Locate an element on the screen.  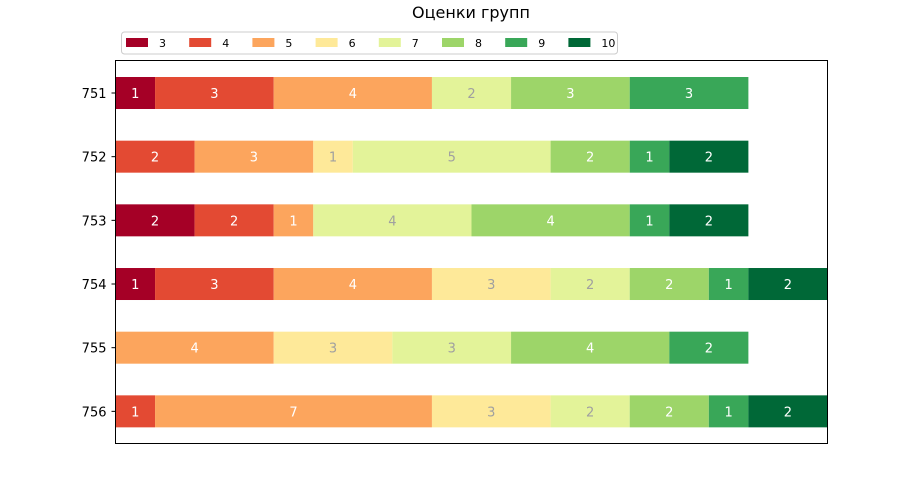
legend-label: 9 is located at coordinates (541, 43).